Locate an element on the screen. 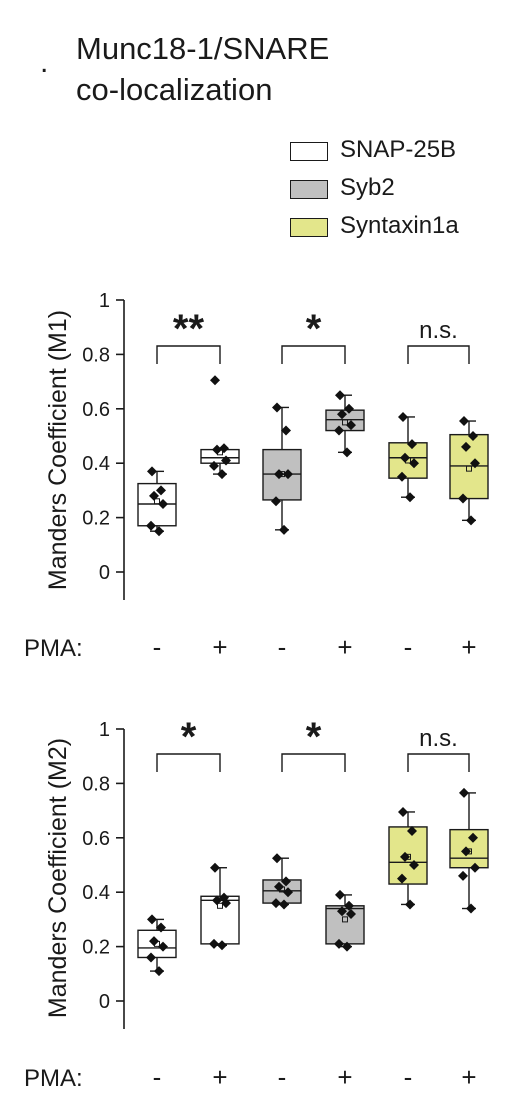  y-axis-label: Manders Coefficient (M1) is located at coordinates (58, 450).